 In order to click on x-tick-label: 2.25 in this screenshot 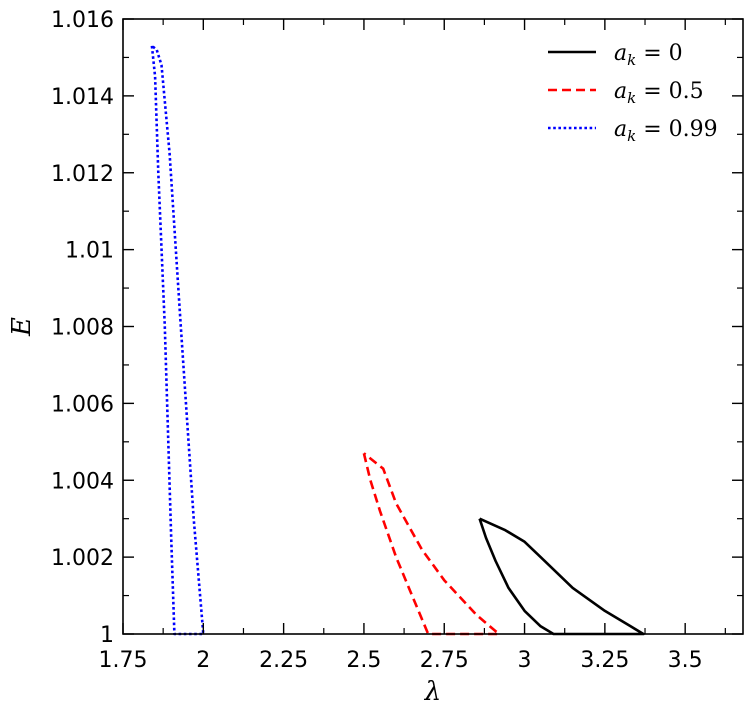, I will do `click(283, 660)`.